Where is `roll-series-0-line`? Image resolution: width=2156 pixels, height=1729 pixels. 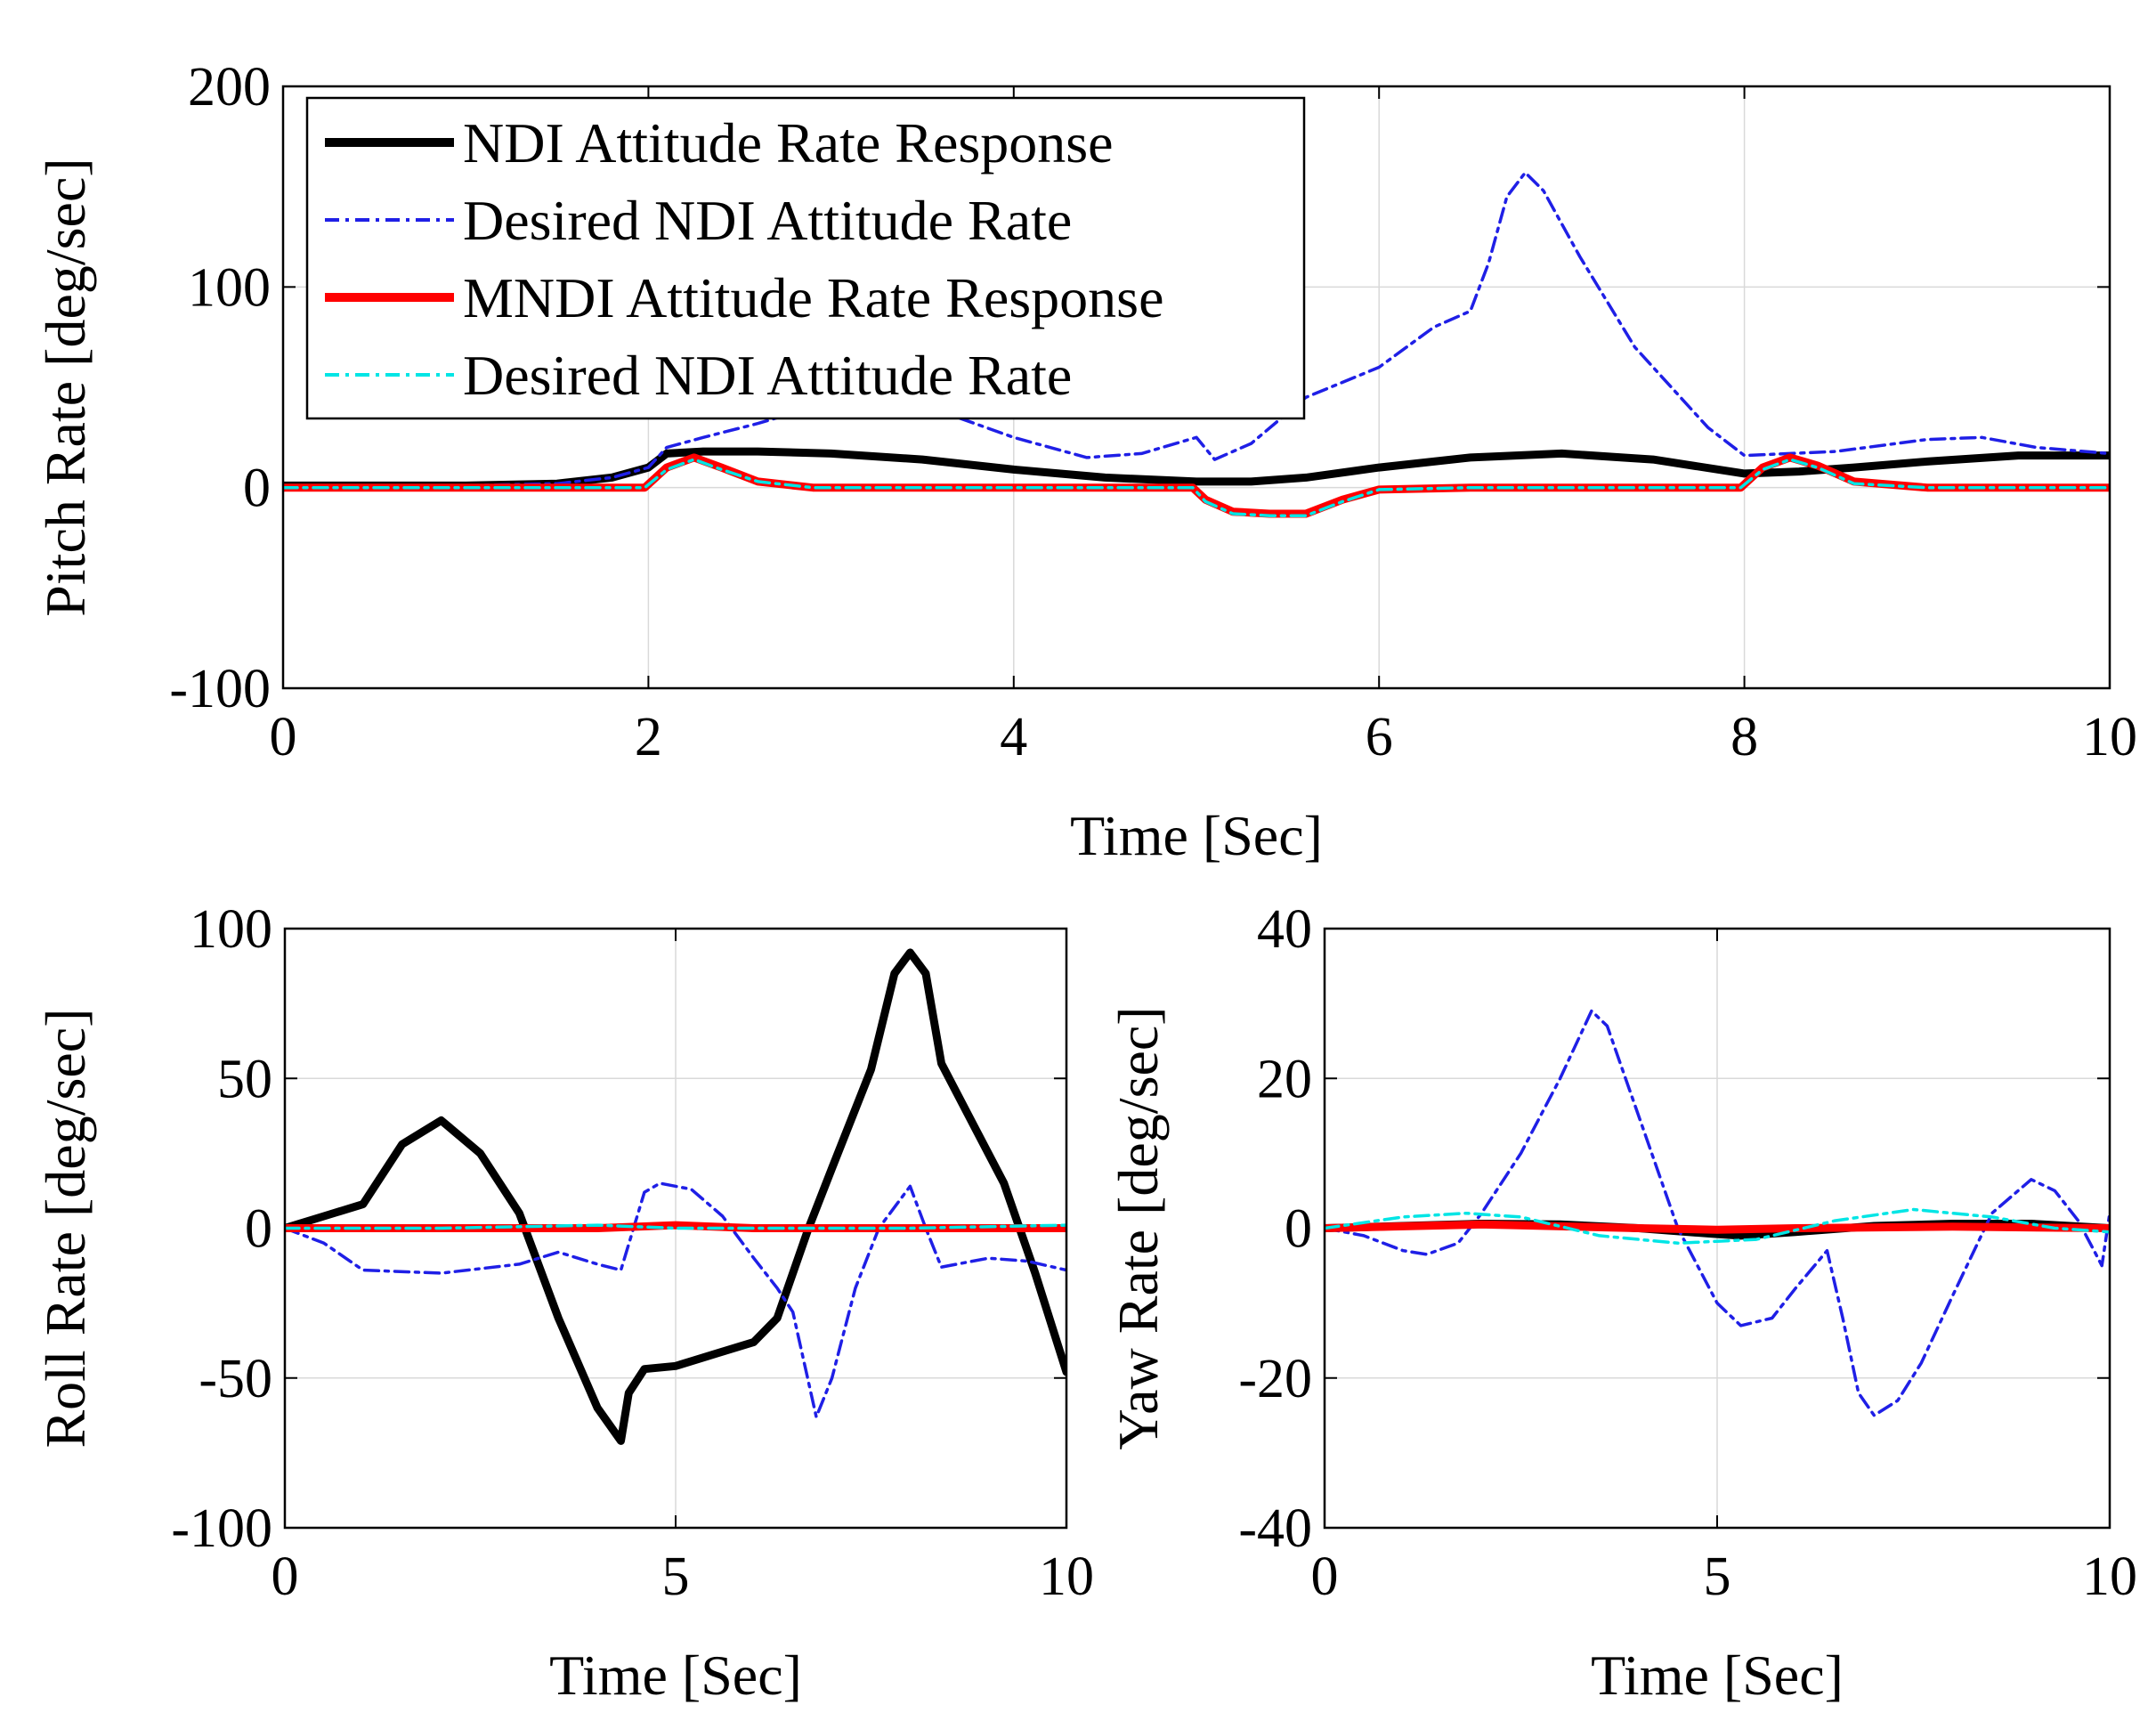
roll-series-0-line is located at coordinates (675, 1196).